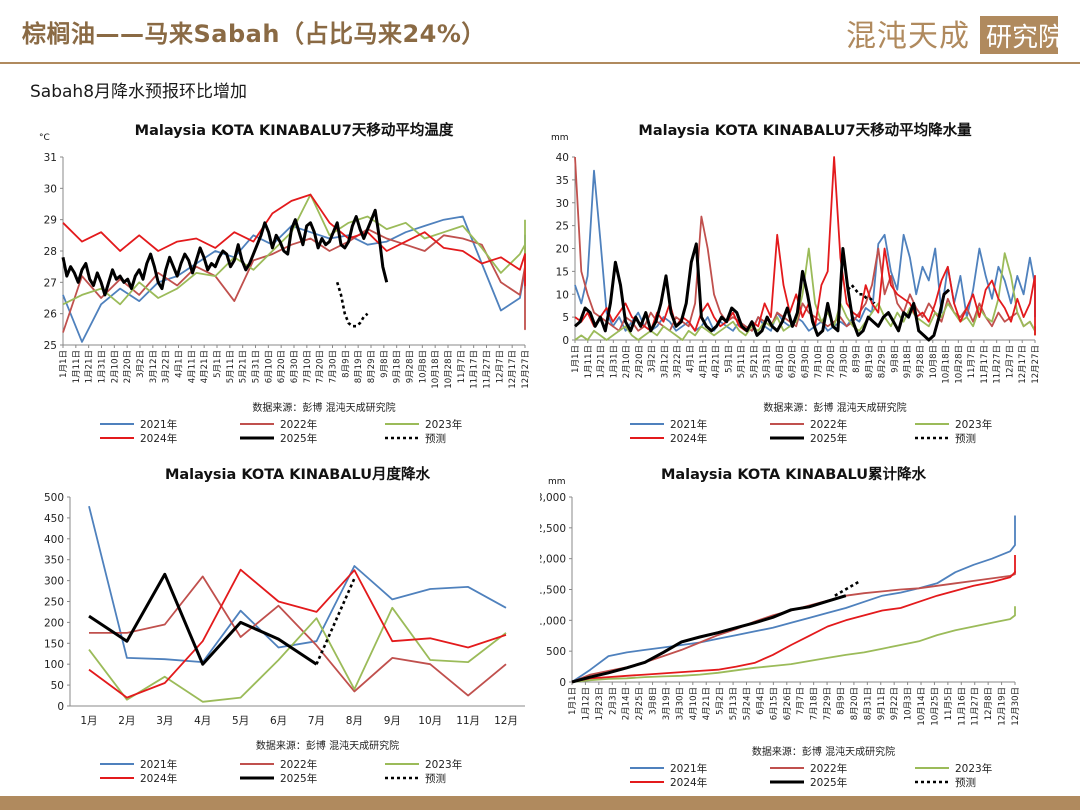  What do you see at coordinates (50, 189) in the screenshot?
I see `y-tick-label: 30` at bounding box center [50, 189].